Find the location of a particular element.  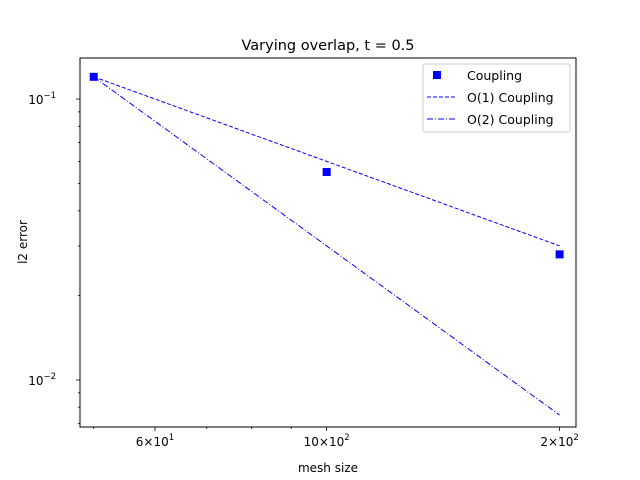

chart-title: Varying overlap, t = 0.5 is located at coordinates (327, 46).